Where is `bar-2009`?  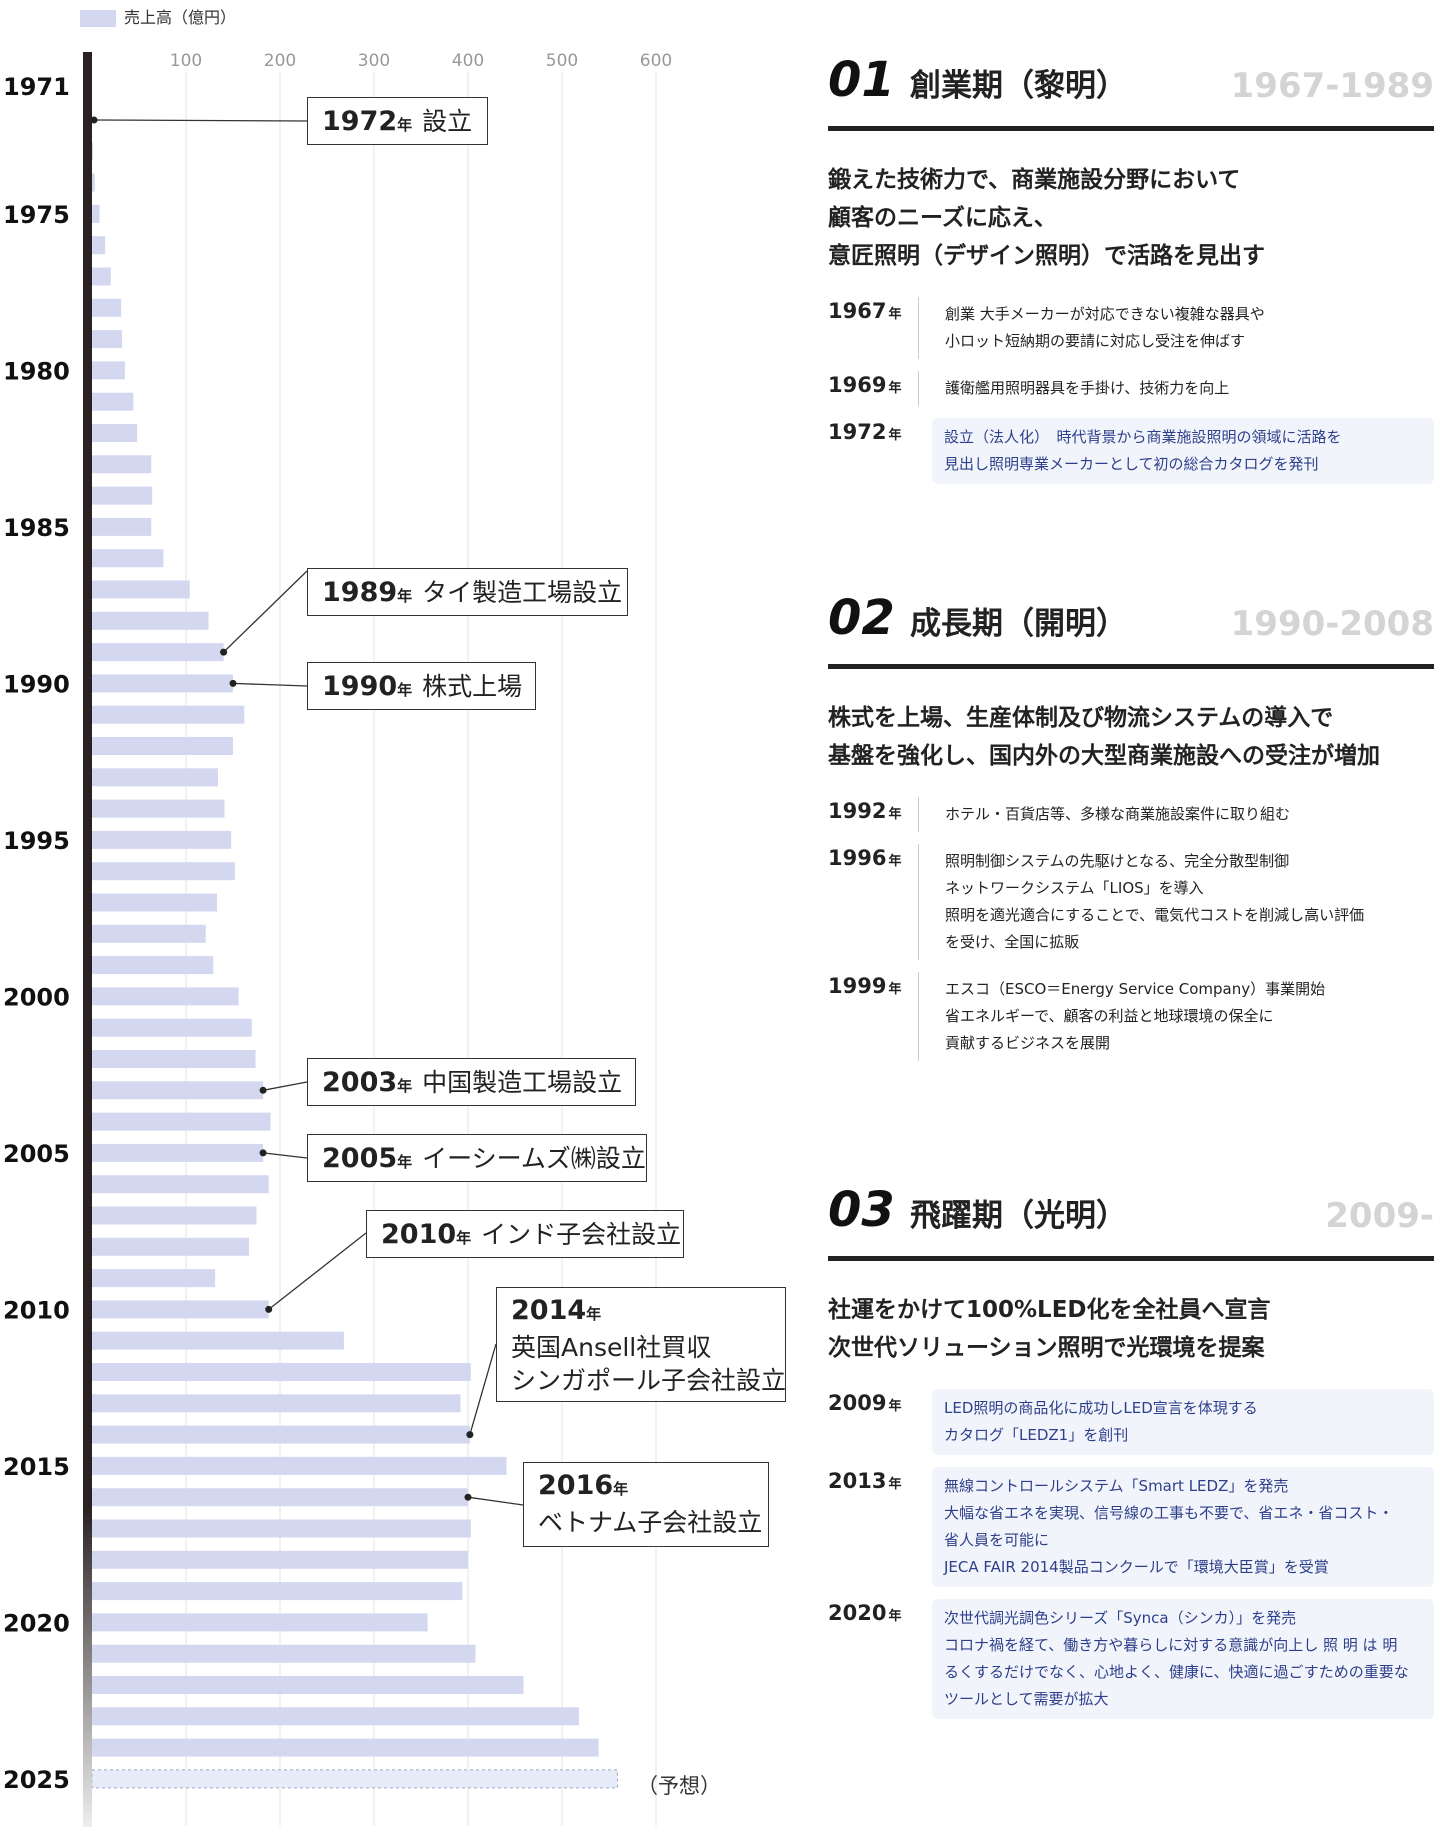 bar-2009 is located at coordinates (154, 1278).